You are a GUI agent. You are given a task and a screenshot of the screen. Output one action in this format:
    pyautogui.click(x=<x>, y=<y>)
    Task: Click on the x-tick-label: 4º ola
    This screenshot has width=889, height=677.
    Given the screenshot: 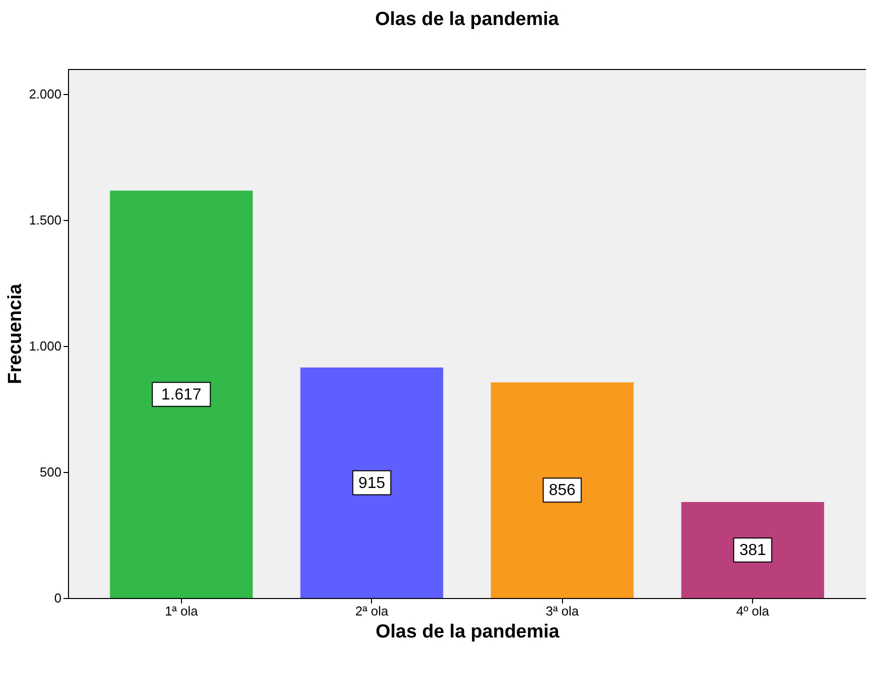 What is the action you would take?
    pyautogui.click(x=753, y=611)
    